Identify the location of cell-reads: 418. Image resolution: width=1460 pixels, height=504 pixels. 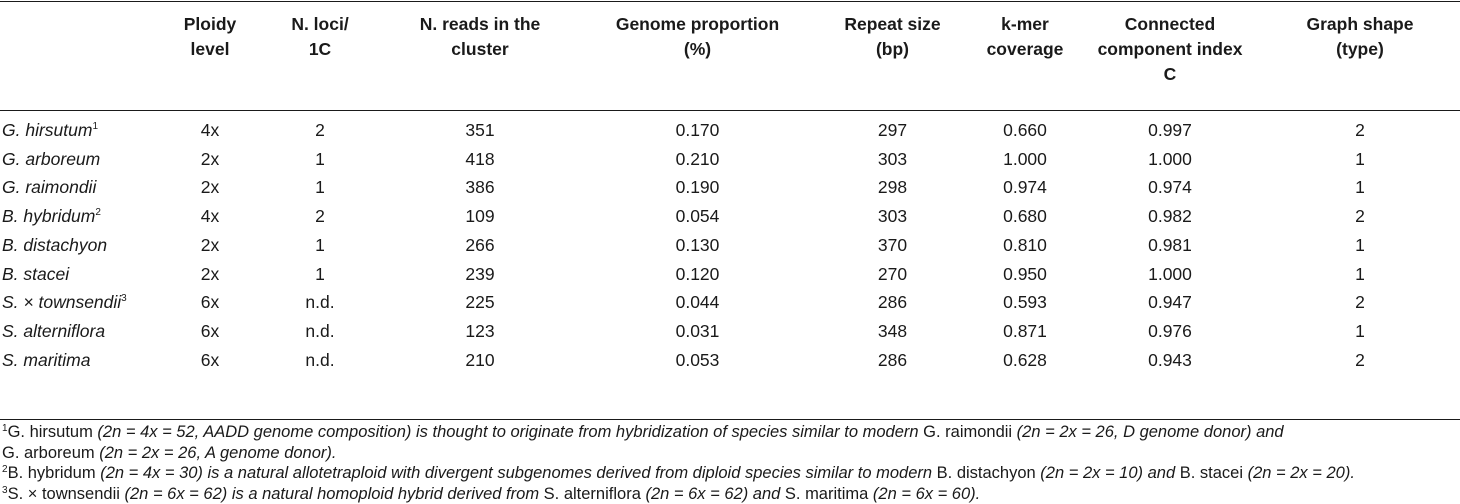
(480, 159).